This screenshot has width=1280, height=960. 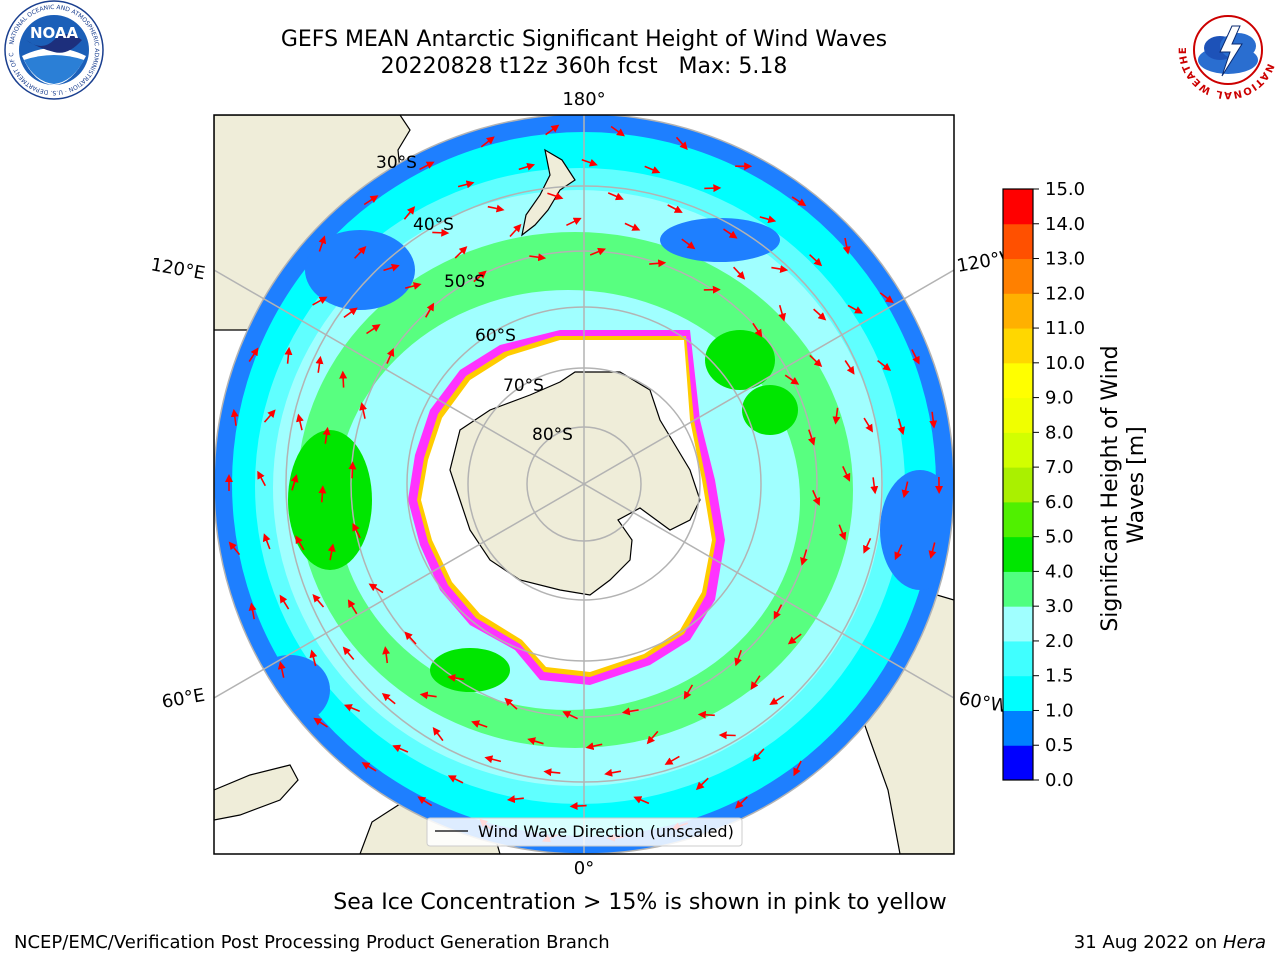 What do you see at coordinates (1059, 432) in the screenshot?
I see `colorbar-tick-label: 8.0` at bounding box center [1059, 432].